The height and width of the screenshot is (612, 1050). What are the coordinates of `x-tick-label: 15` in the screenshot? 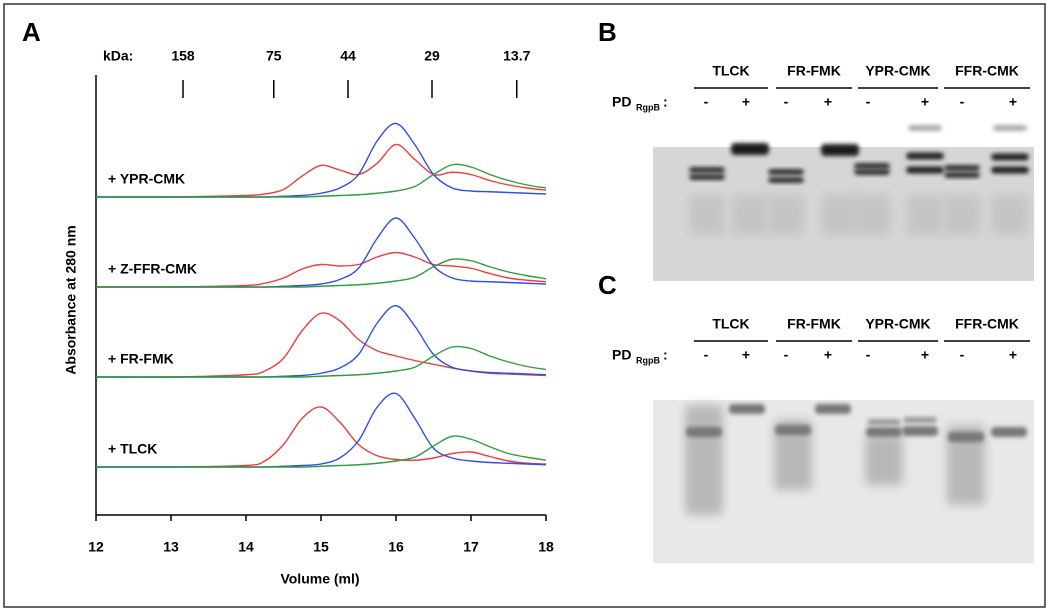 It's located at (321, 547).